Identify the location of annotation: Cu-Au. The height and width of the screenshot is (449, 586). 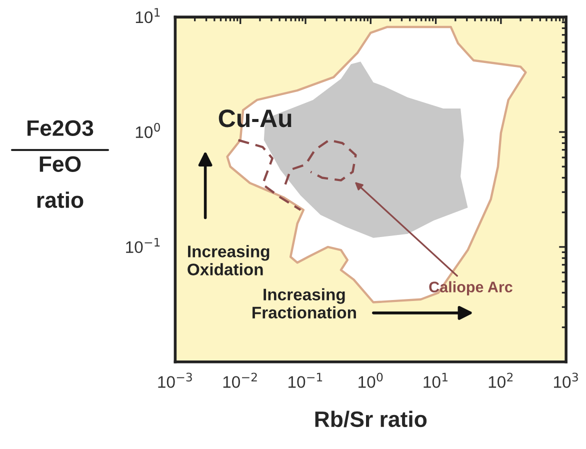
(255, 119).